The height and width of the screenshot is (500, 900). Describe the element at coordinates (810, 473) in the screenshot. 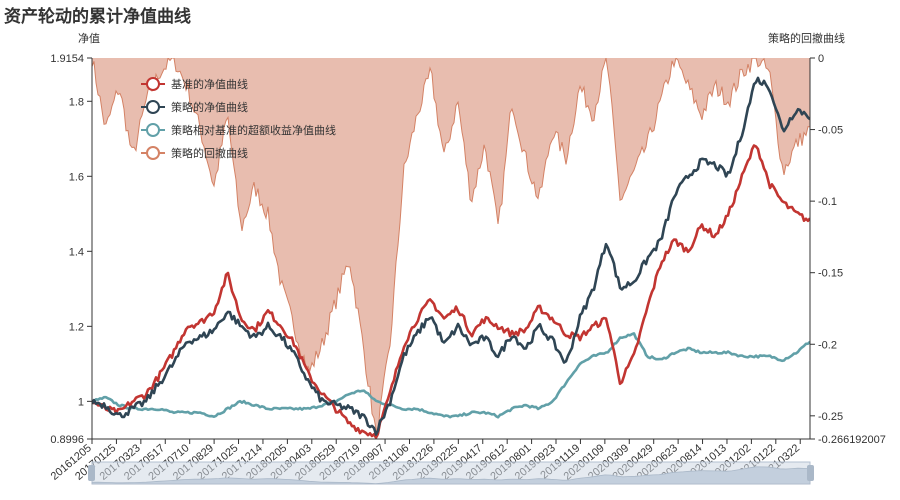

I see `slider-handle-right` at that location.